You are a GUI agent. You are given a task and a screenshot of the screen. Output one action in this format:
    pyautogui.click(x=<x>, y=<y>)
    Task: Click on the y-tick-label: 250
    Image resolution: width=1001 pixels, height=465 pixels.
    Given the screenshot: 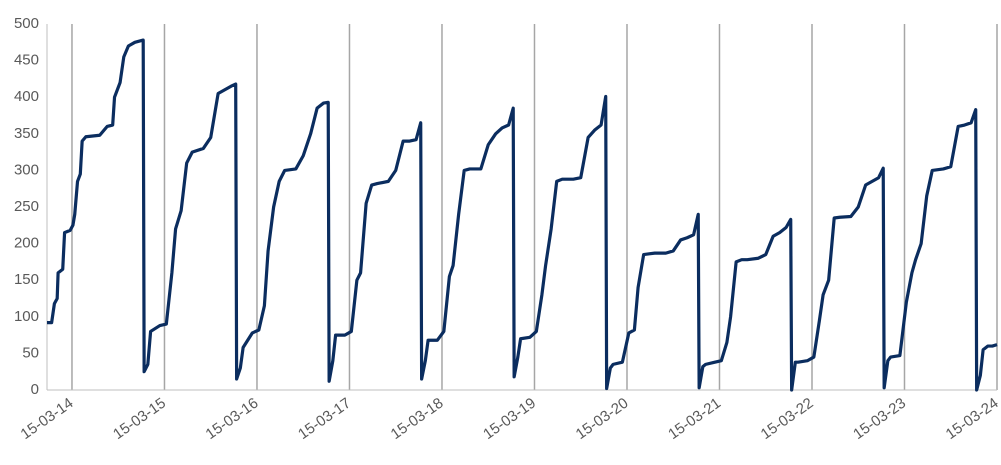 What is the action you would take?
    pyautogui.click(x=26, y=206)
    